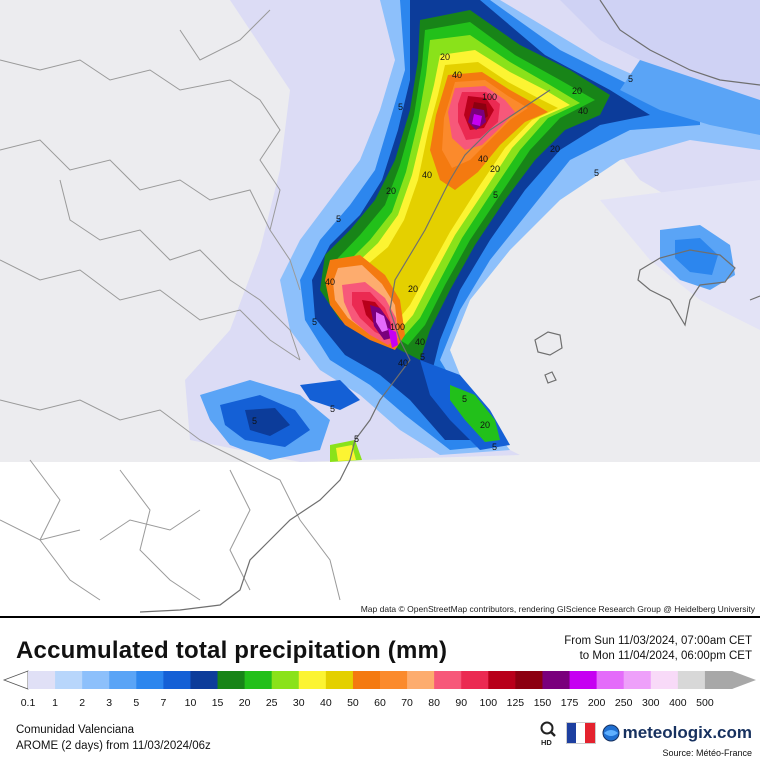  What do you see at coordinates (136, 703) in the screenshot?
I see `legend-label: 5` at bounding box center [136, 703].